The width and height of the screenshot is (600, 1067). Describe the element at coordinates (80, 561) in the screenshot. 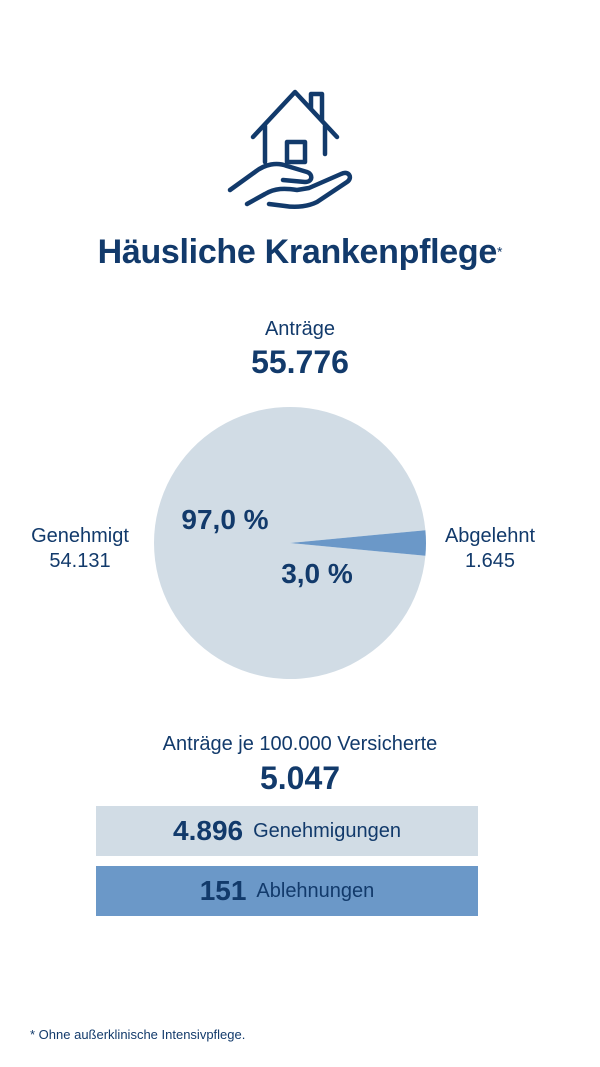

I see `legend-genehmigt-value: 54.131` at that location.